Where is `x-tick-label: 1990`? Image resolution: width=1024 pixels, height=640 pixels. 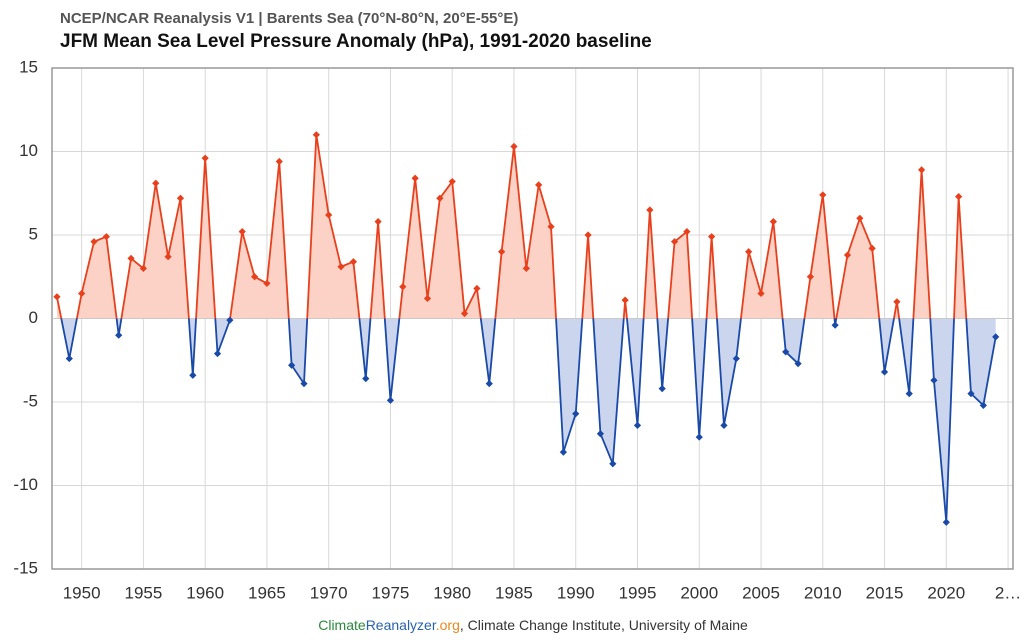
x-tick-label: 1990 is located at coordinates (576, 592).